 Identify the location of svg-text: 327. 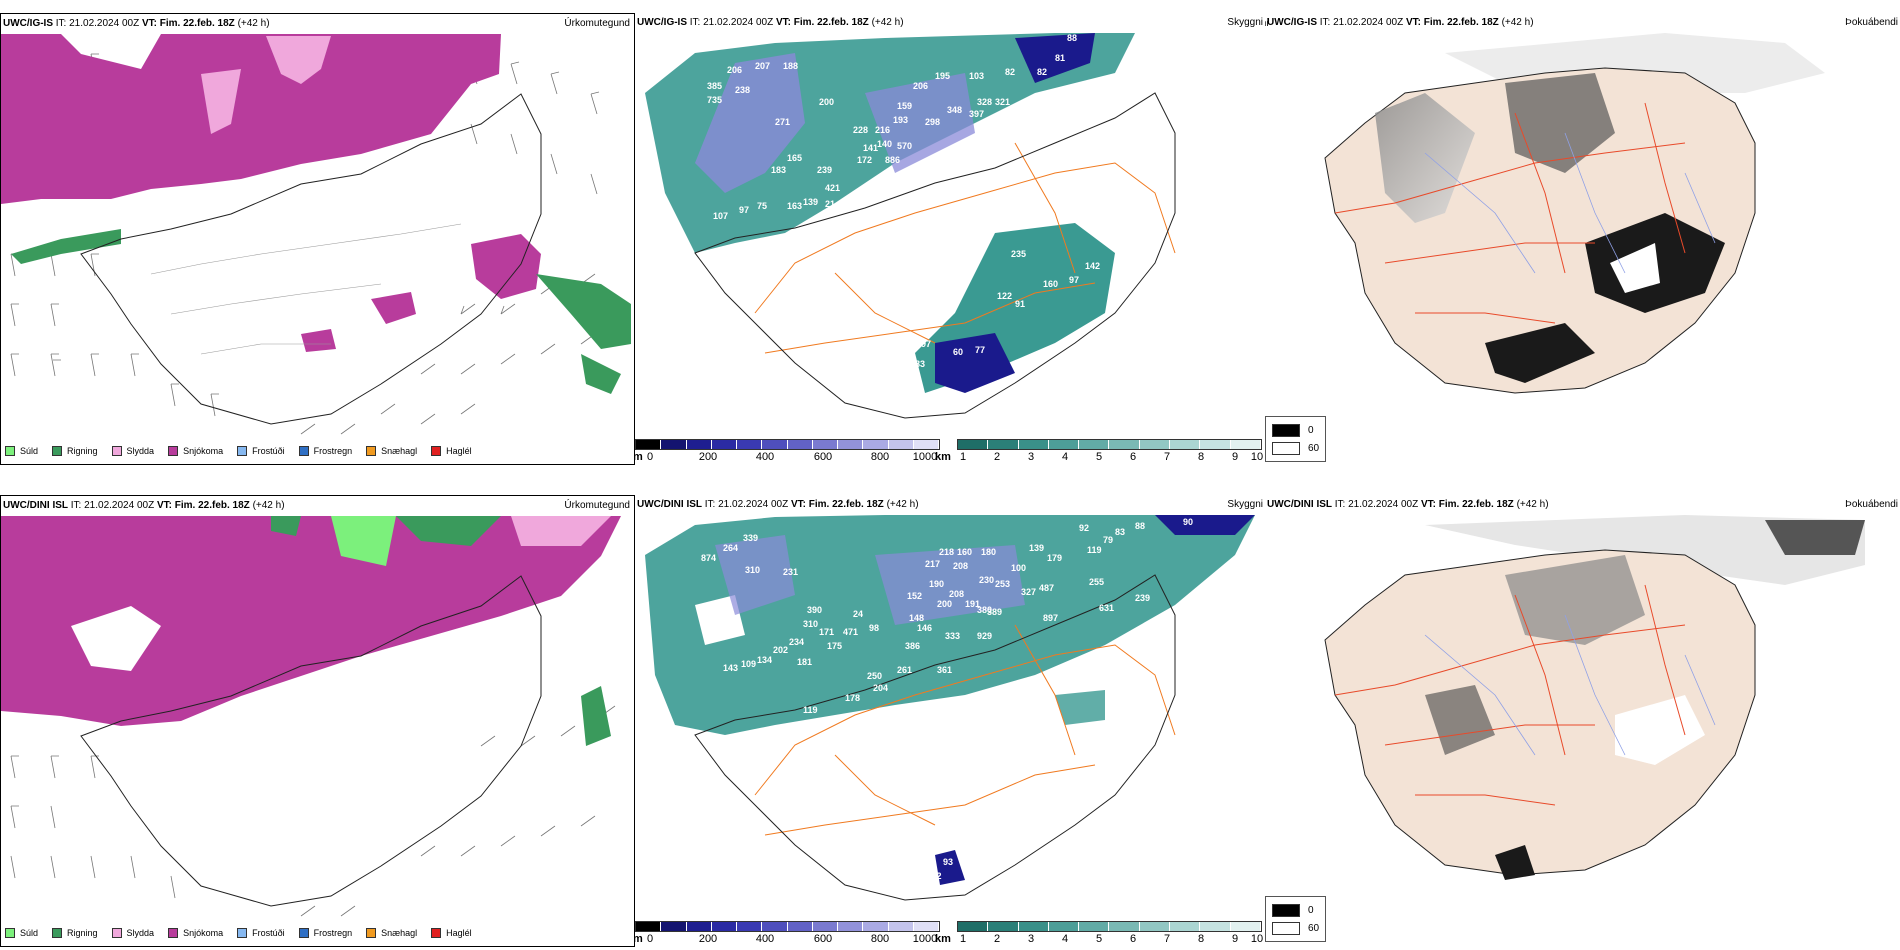
(1028, 592).